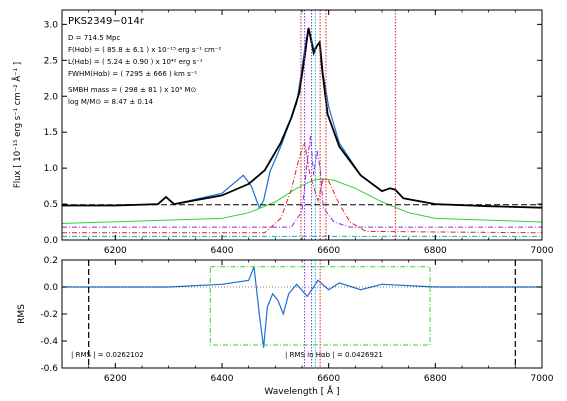  Describe the element at coordinates (222, 251) in the screenshot. I see `top-xtick-label-1: 6400` at that location.